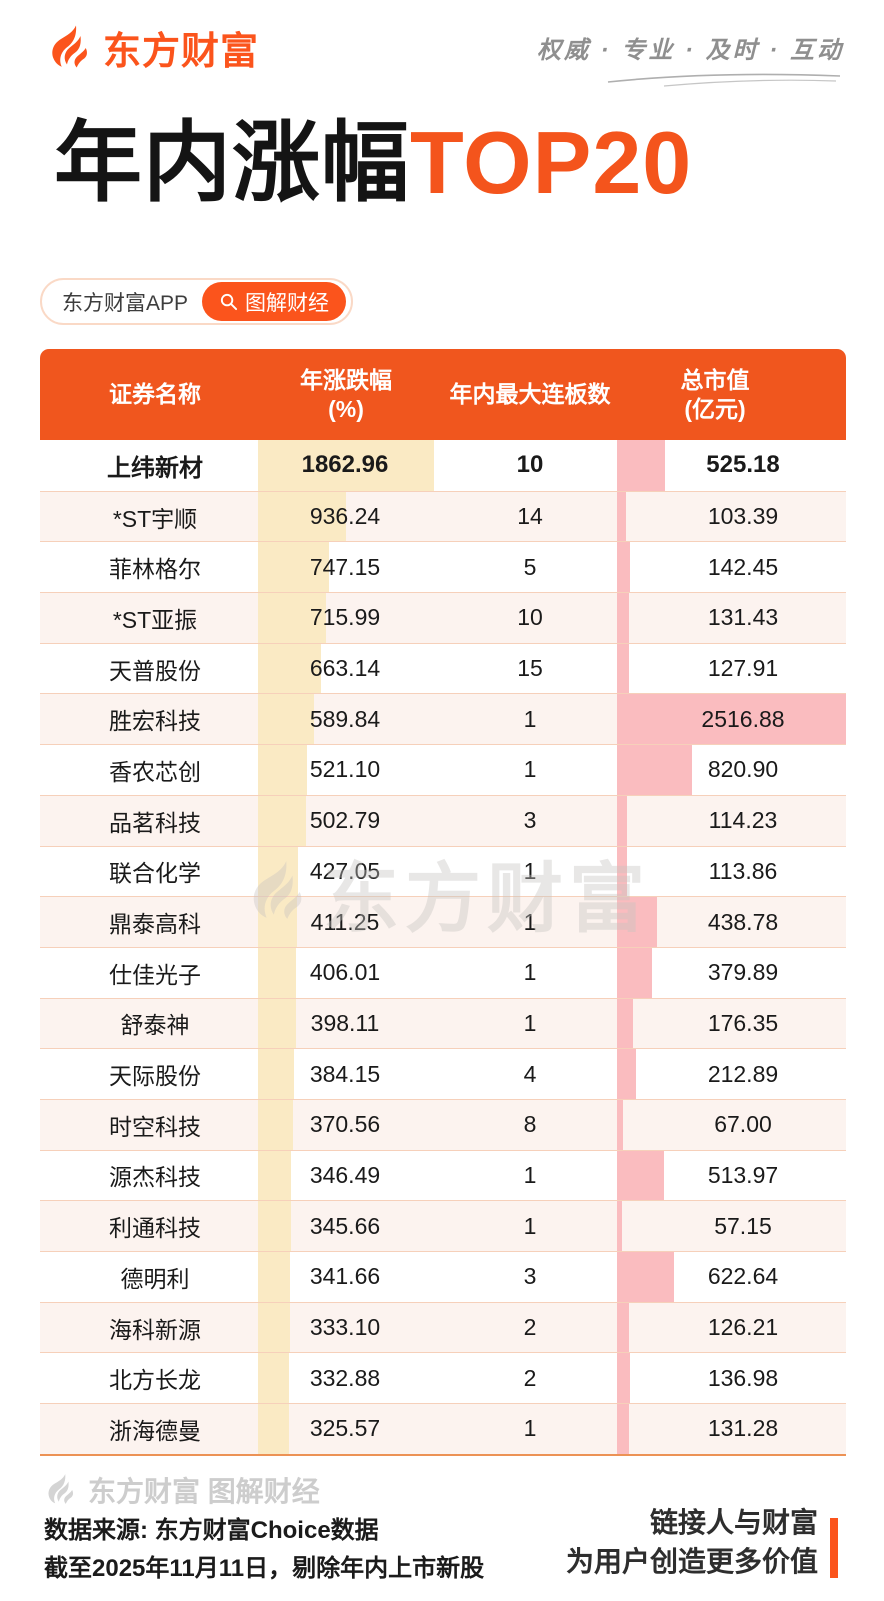  Describe the element at coordinates (443, 972) in the screenshot. I see `table-row: 仕佳光子 406.01 1 379.89` at that location.